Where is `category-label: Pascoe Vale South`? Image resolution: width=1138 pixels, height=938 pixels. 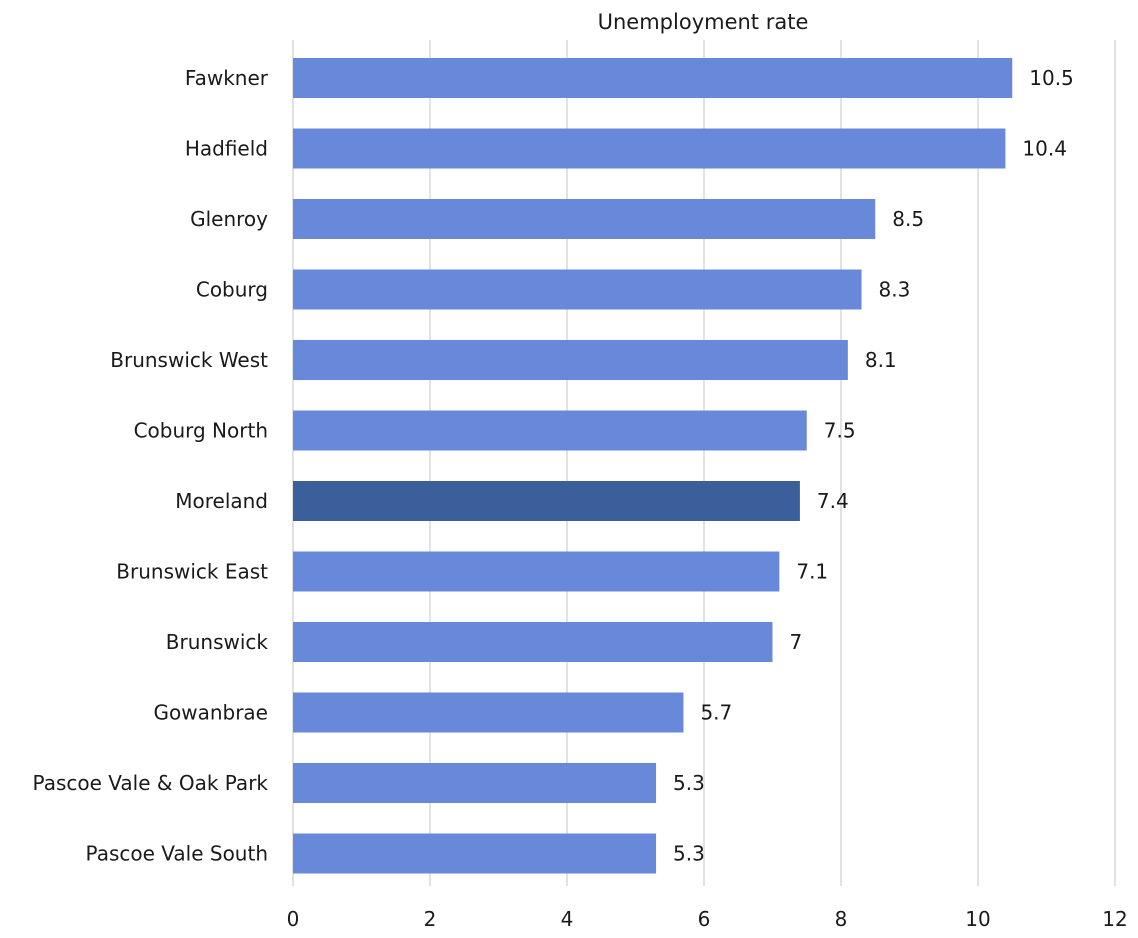 category-label: Pascoe Vale South is located at coordinates (177, 854).